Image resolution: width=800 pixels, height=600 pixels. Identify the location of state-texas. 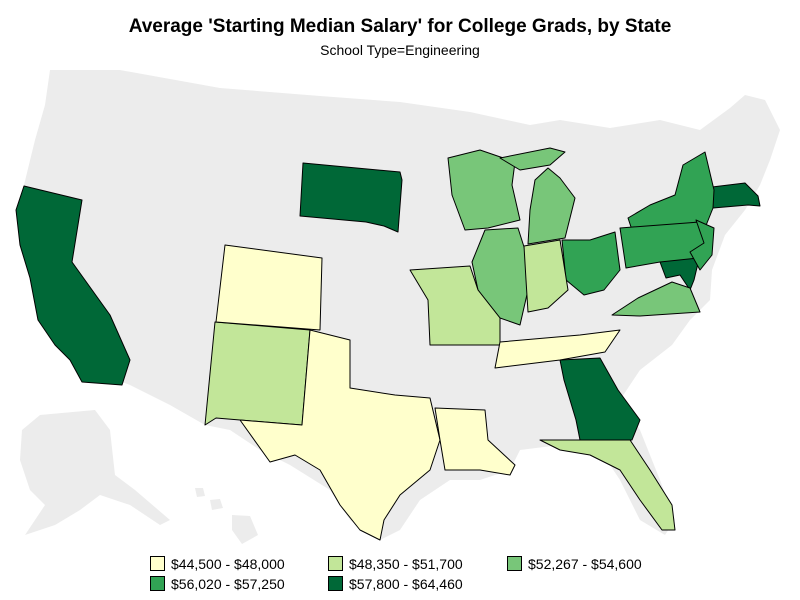
(340, 435).